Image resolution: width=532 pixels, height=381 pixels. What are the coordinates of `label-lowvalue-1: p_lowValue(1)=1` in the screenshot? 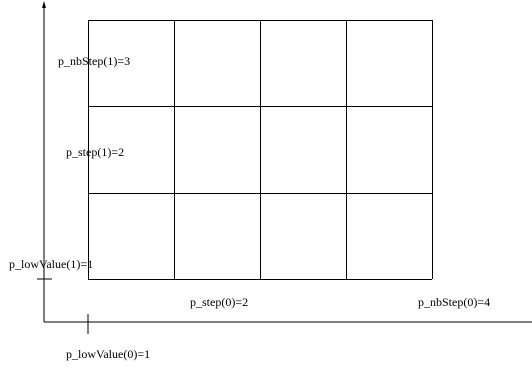 It's located at (51, 264).